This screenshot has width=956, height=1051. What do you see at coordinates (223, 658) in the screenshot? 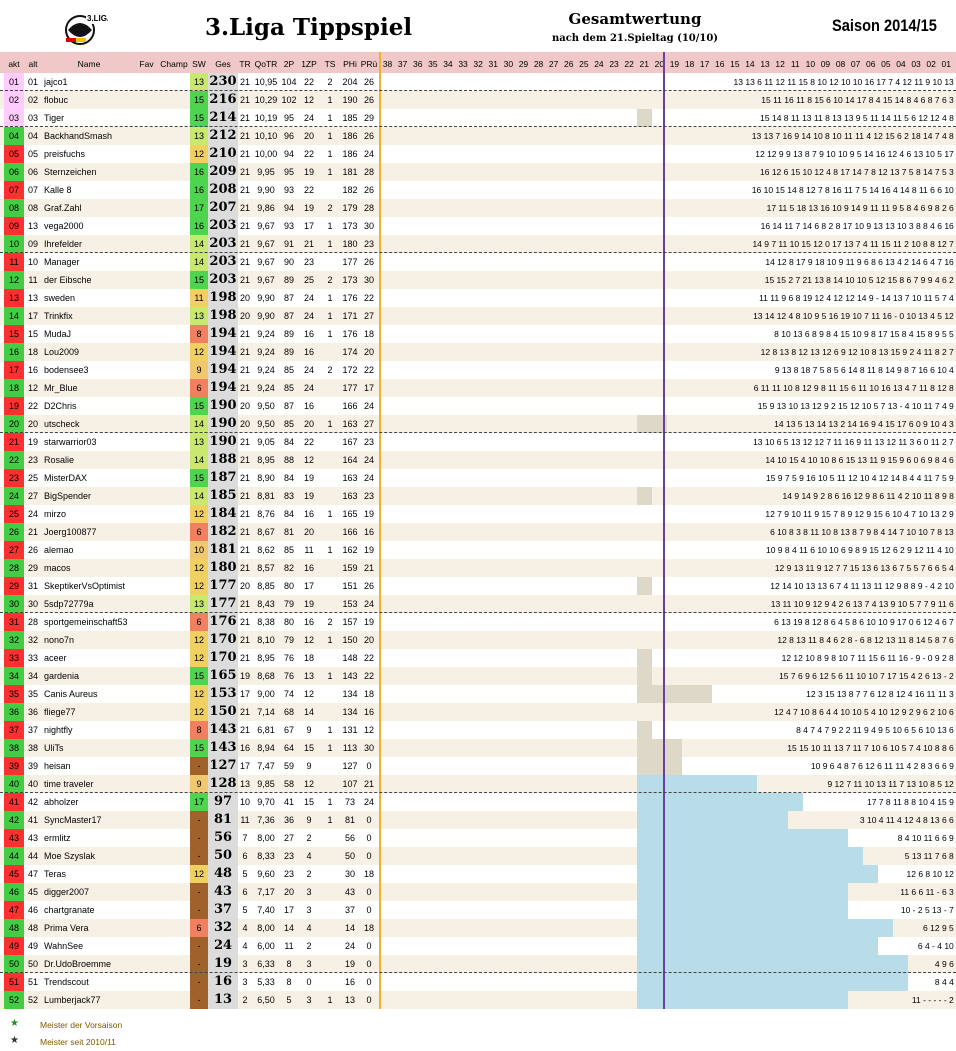
I see `total-points: 170` at bounding box center [223, 658].